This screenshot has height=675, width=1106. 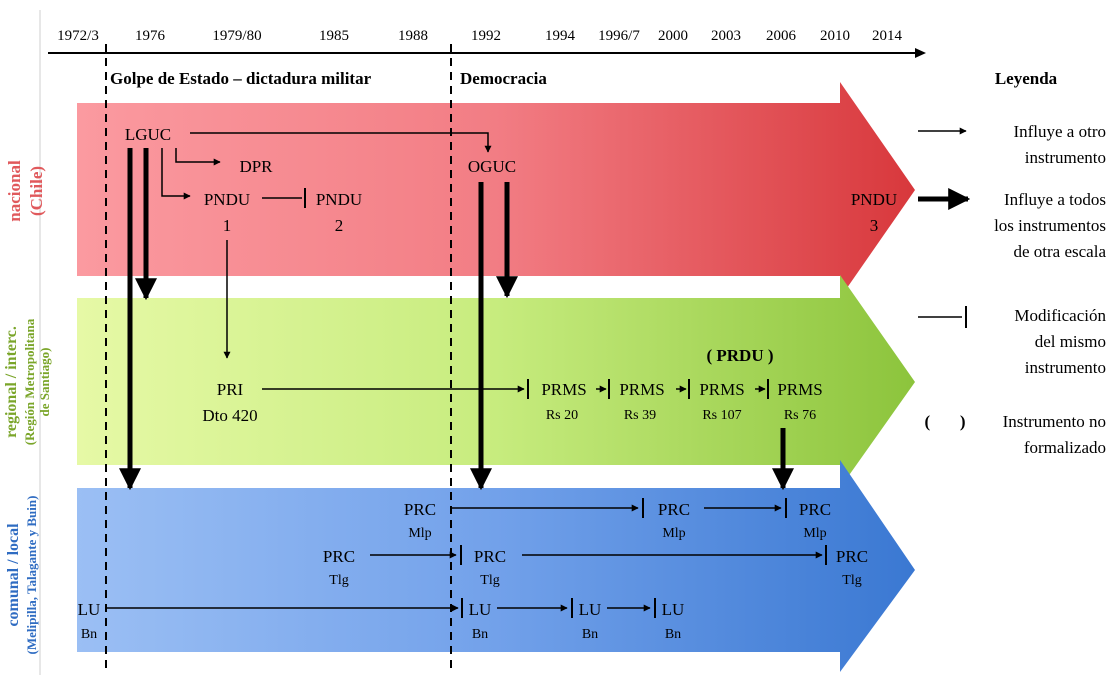 What do you see at coordinates (492, 166) in the screenshot?
I see `node-oguc: OGUC` at bounding box center [492, 166].